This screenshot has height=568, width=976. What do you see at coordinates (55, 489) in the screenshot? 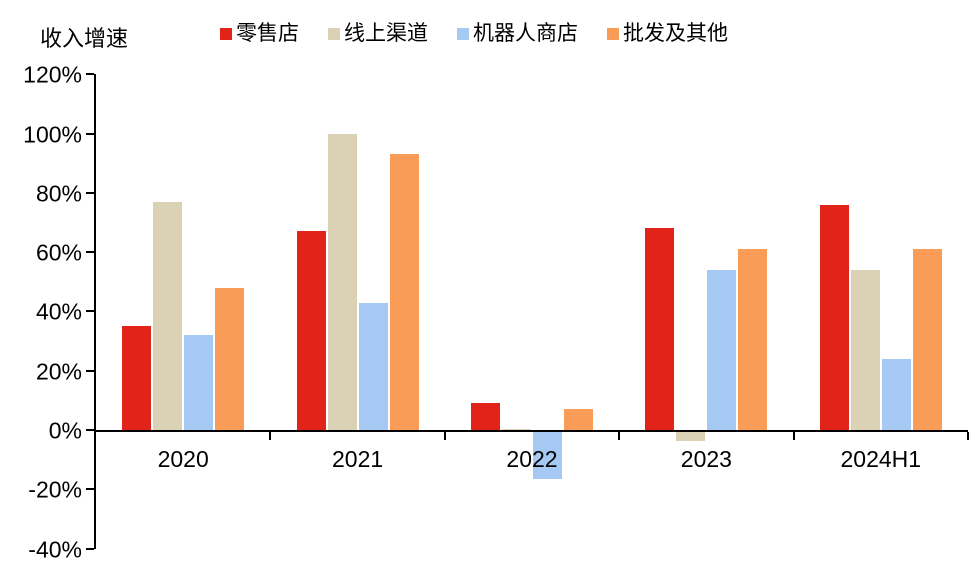
I see `y-axis-label: -20%` at bounding box center [55, 489].